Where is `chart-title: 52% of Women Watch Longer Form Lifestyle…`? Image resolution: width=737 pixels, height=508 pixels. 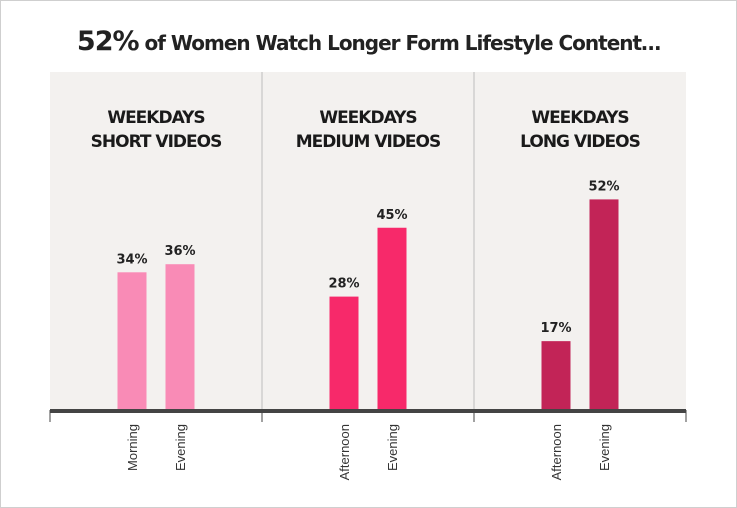
chart-title: 52% of Women Watch Longer Form Lifestyle… is located at coordinates (368, 41).